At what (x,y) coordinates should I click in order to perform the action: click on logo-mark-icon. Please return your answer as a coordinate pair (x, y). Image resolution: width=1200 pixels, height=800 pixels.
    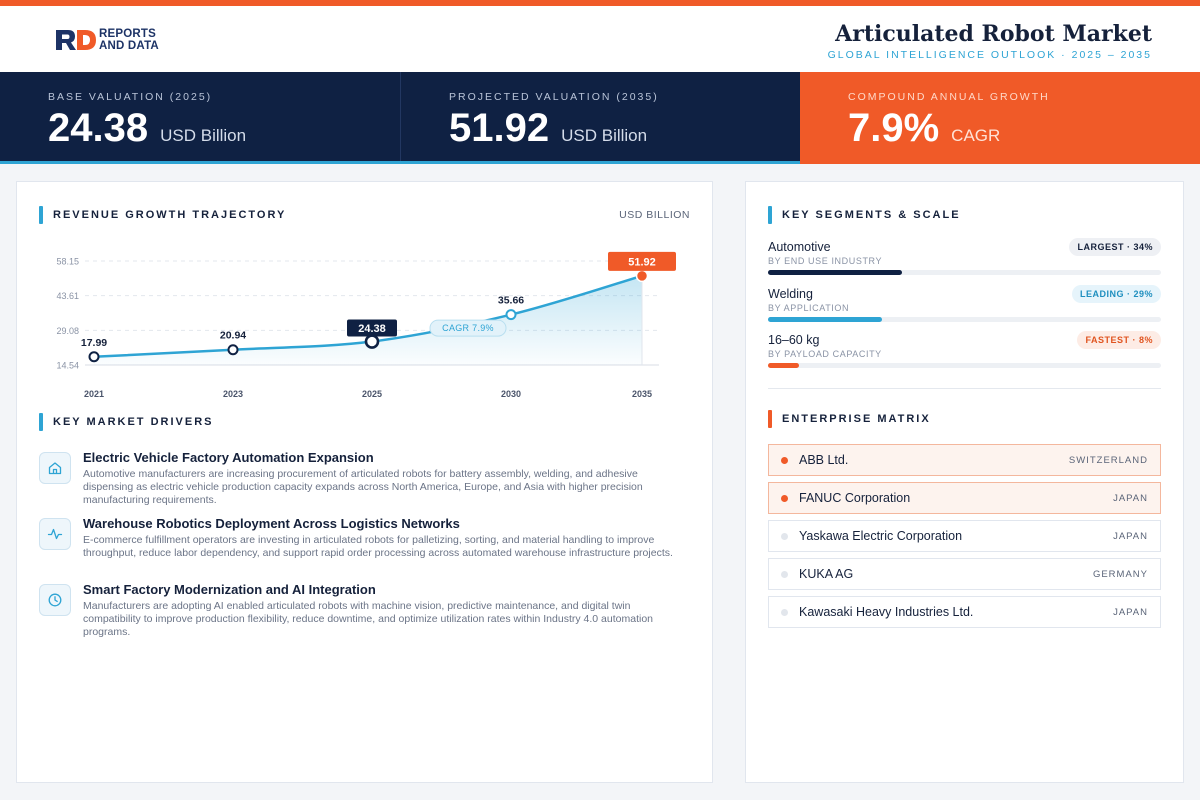
    Looking at the image, I should click on (76, 40).